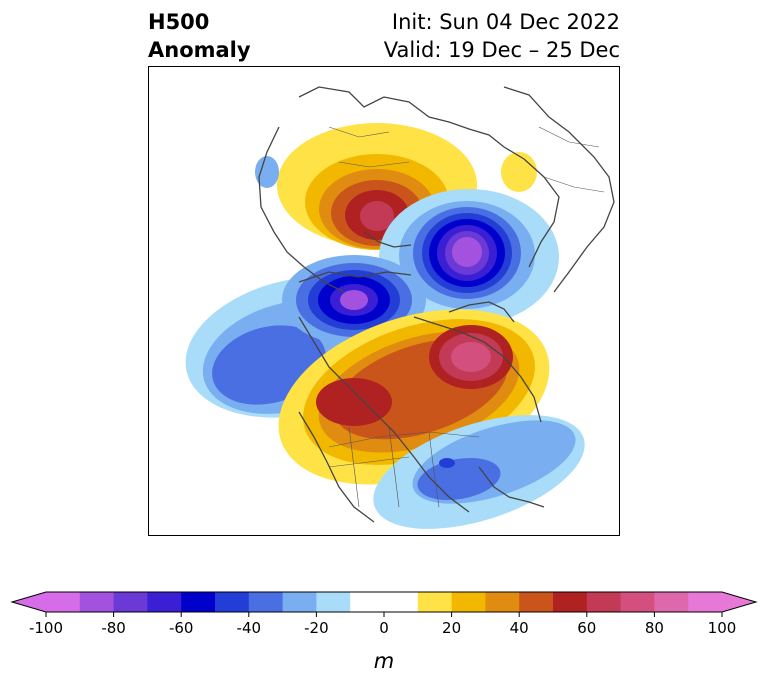 This screenshot has width=768, height=686. I want to click on colorbar-unit: m, so click(384, 661).